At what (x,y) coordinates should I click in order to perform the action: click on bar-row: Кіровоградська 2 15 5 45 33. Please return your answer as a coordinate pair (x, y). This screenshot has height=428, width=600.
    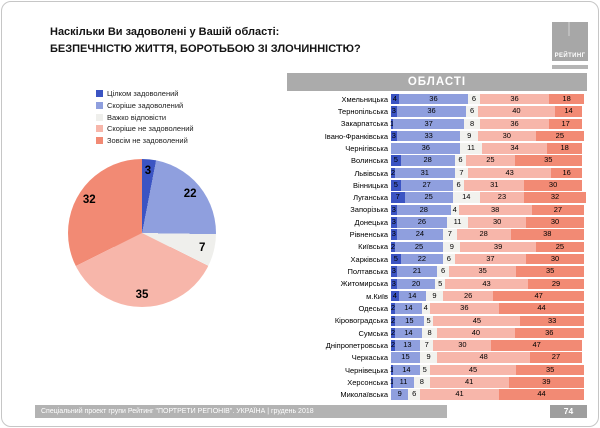
    Looking at the image, I should click on (437, 321).